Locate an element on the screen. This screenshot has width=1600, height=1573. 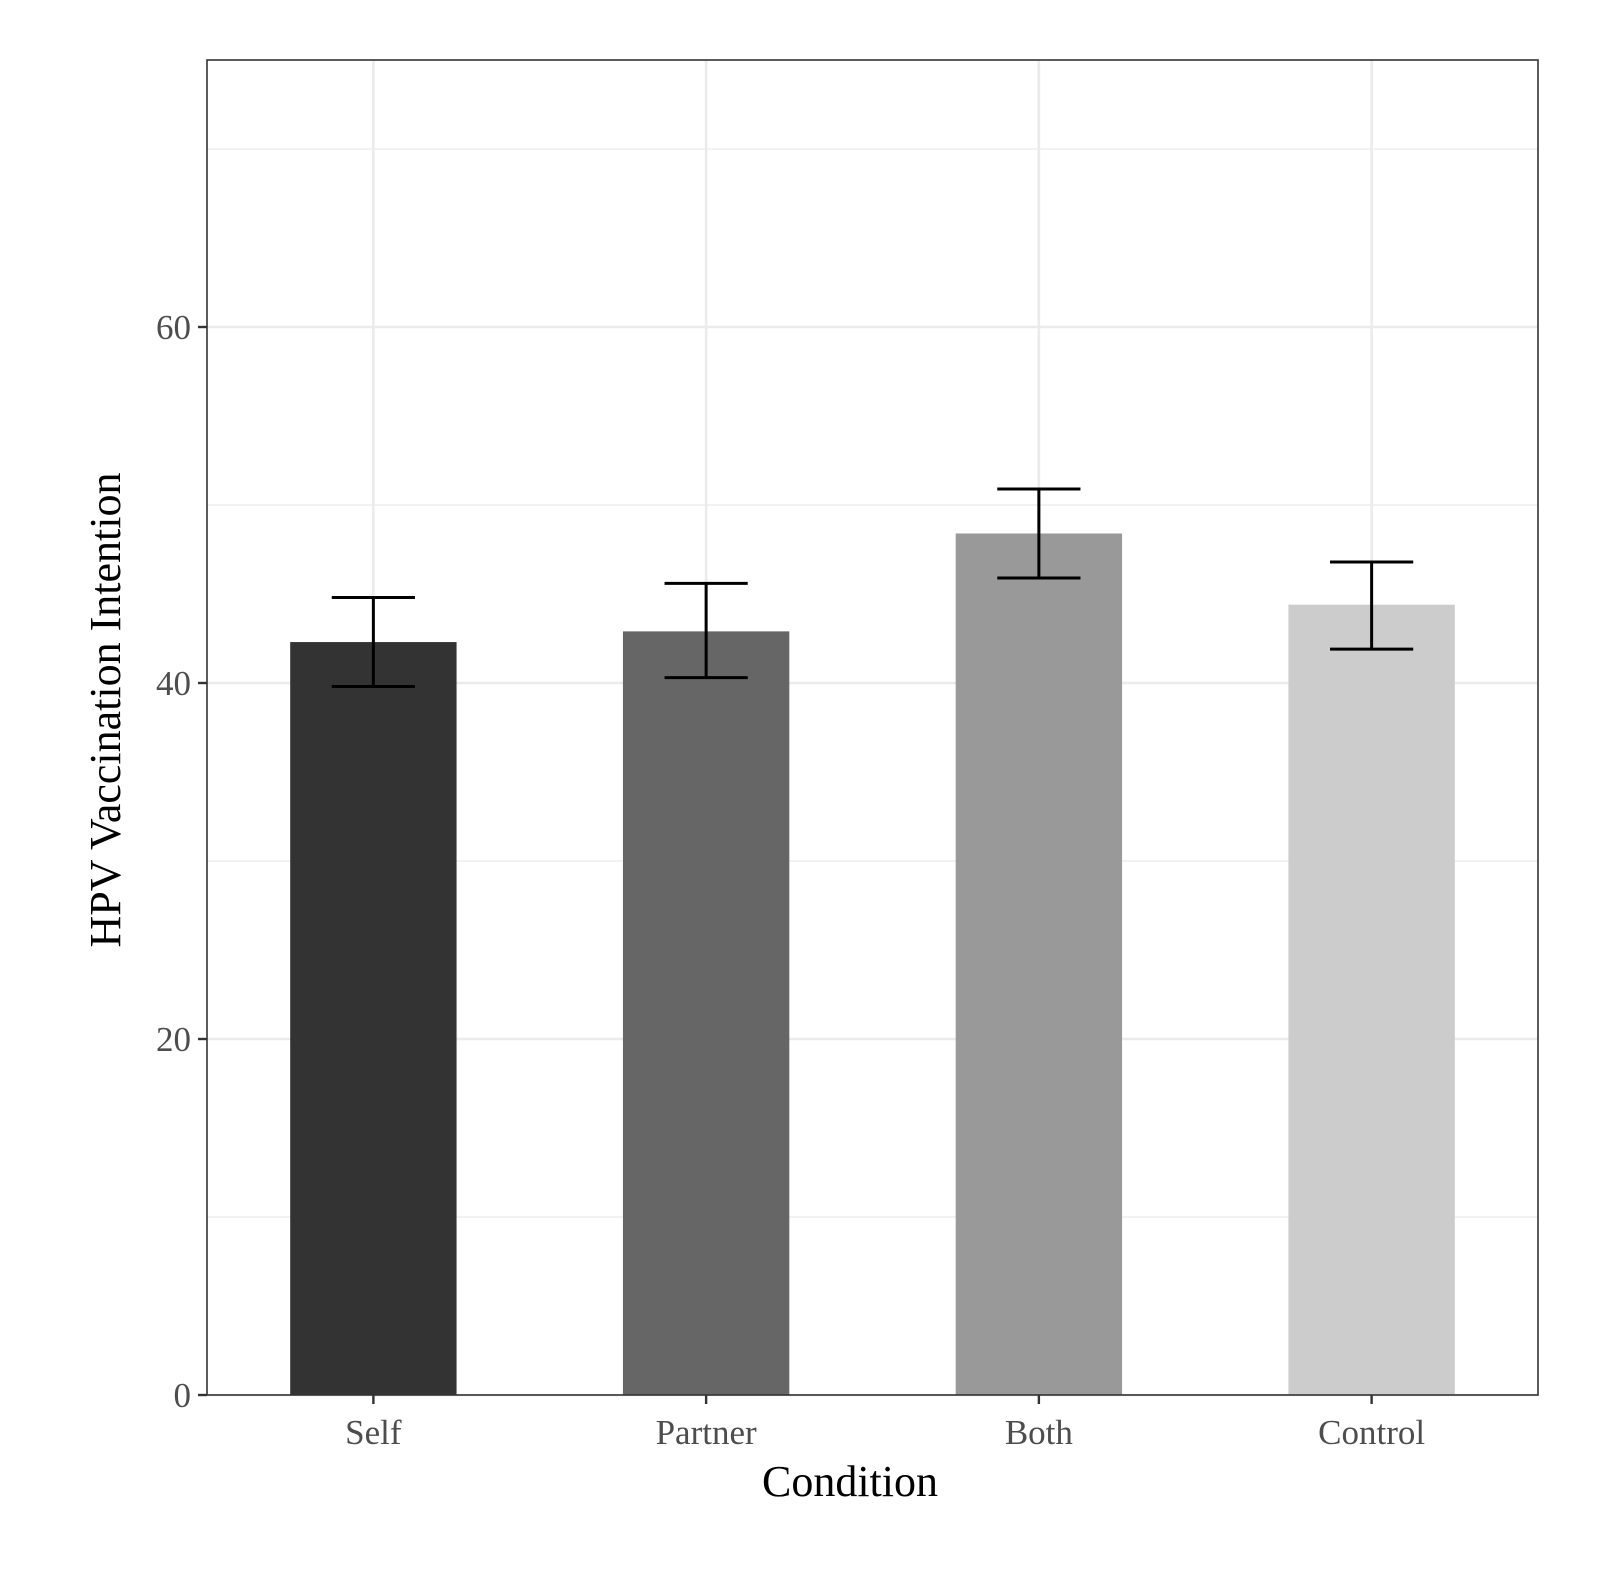
bar-control is located at coordinates (1371, 999).